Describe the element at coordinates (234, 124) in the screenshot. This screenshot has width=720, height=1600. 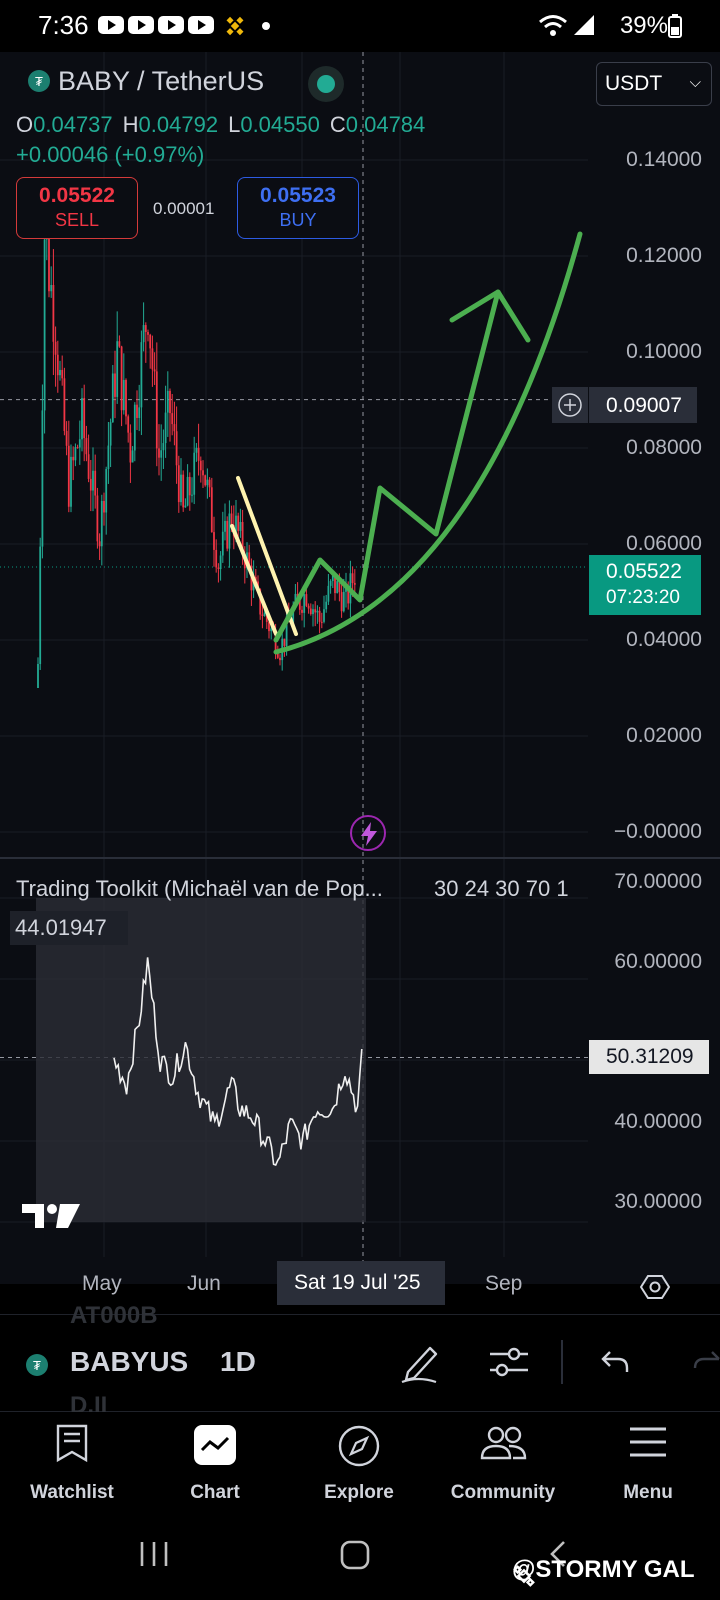
I see `low-label: L` at that location.